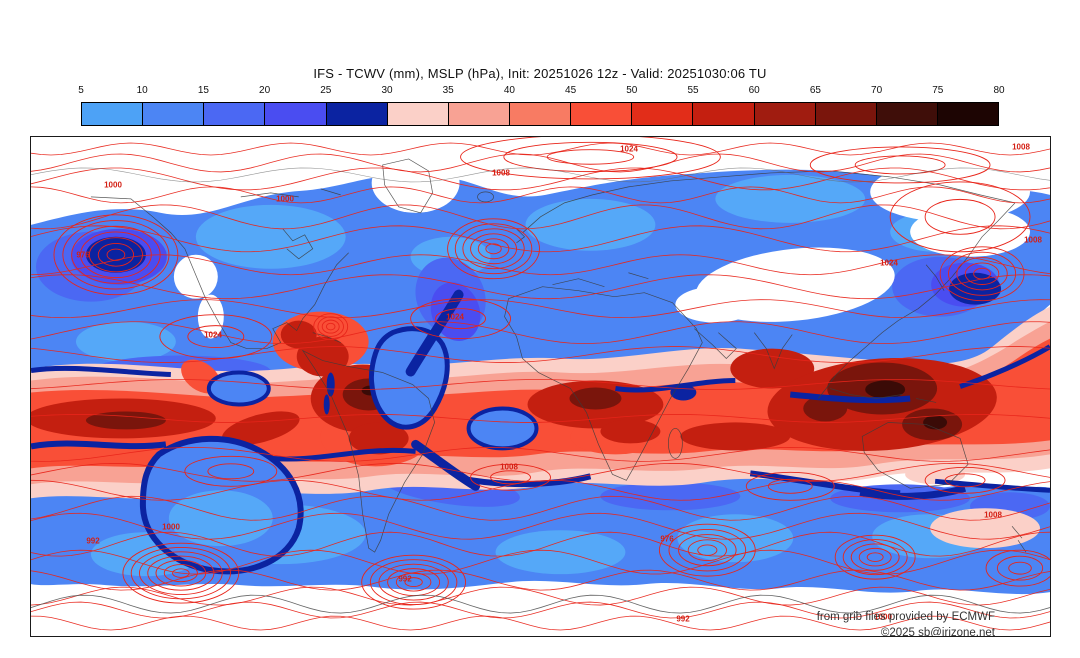  Describe the element at coordinates (905, 617) in the screenshot. I see `attribution-source: from grib files provided by ECMWF` at that location.